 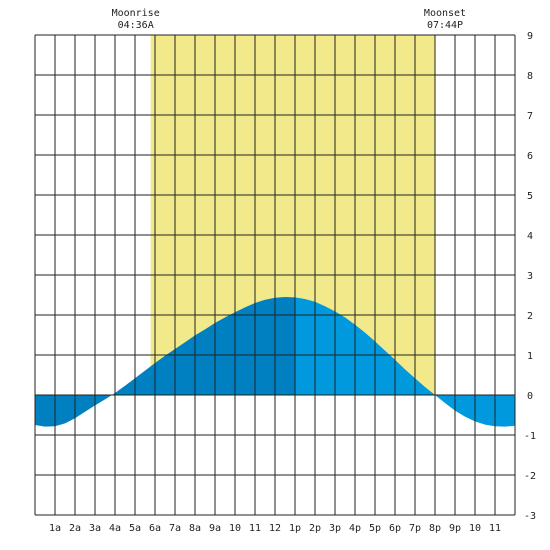 What do you see at coordinates (530, 356) in the screenshot?
I see `y-tick-label: 1` at bounding box center [530, 356].